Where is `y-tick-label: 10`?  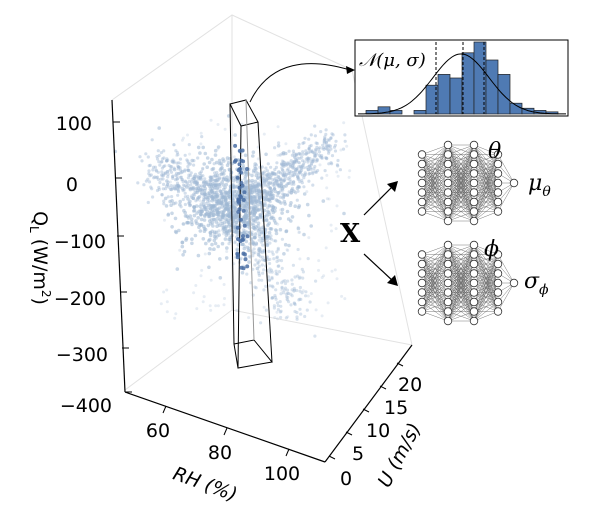 y-tick-label: 10 is located at coordinates (378, 431).